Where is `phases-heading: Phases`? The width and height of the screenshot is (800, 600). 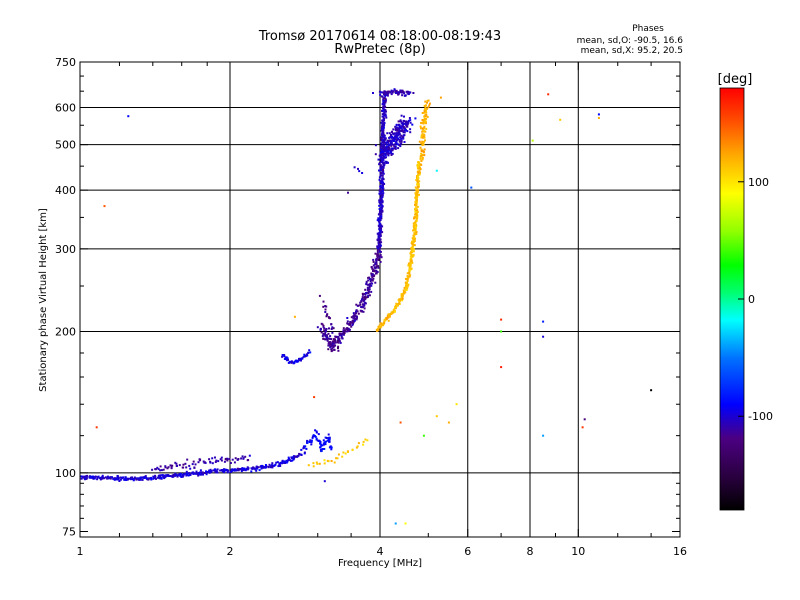 phases-heading: Phases is located at coordinates (648, 29).